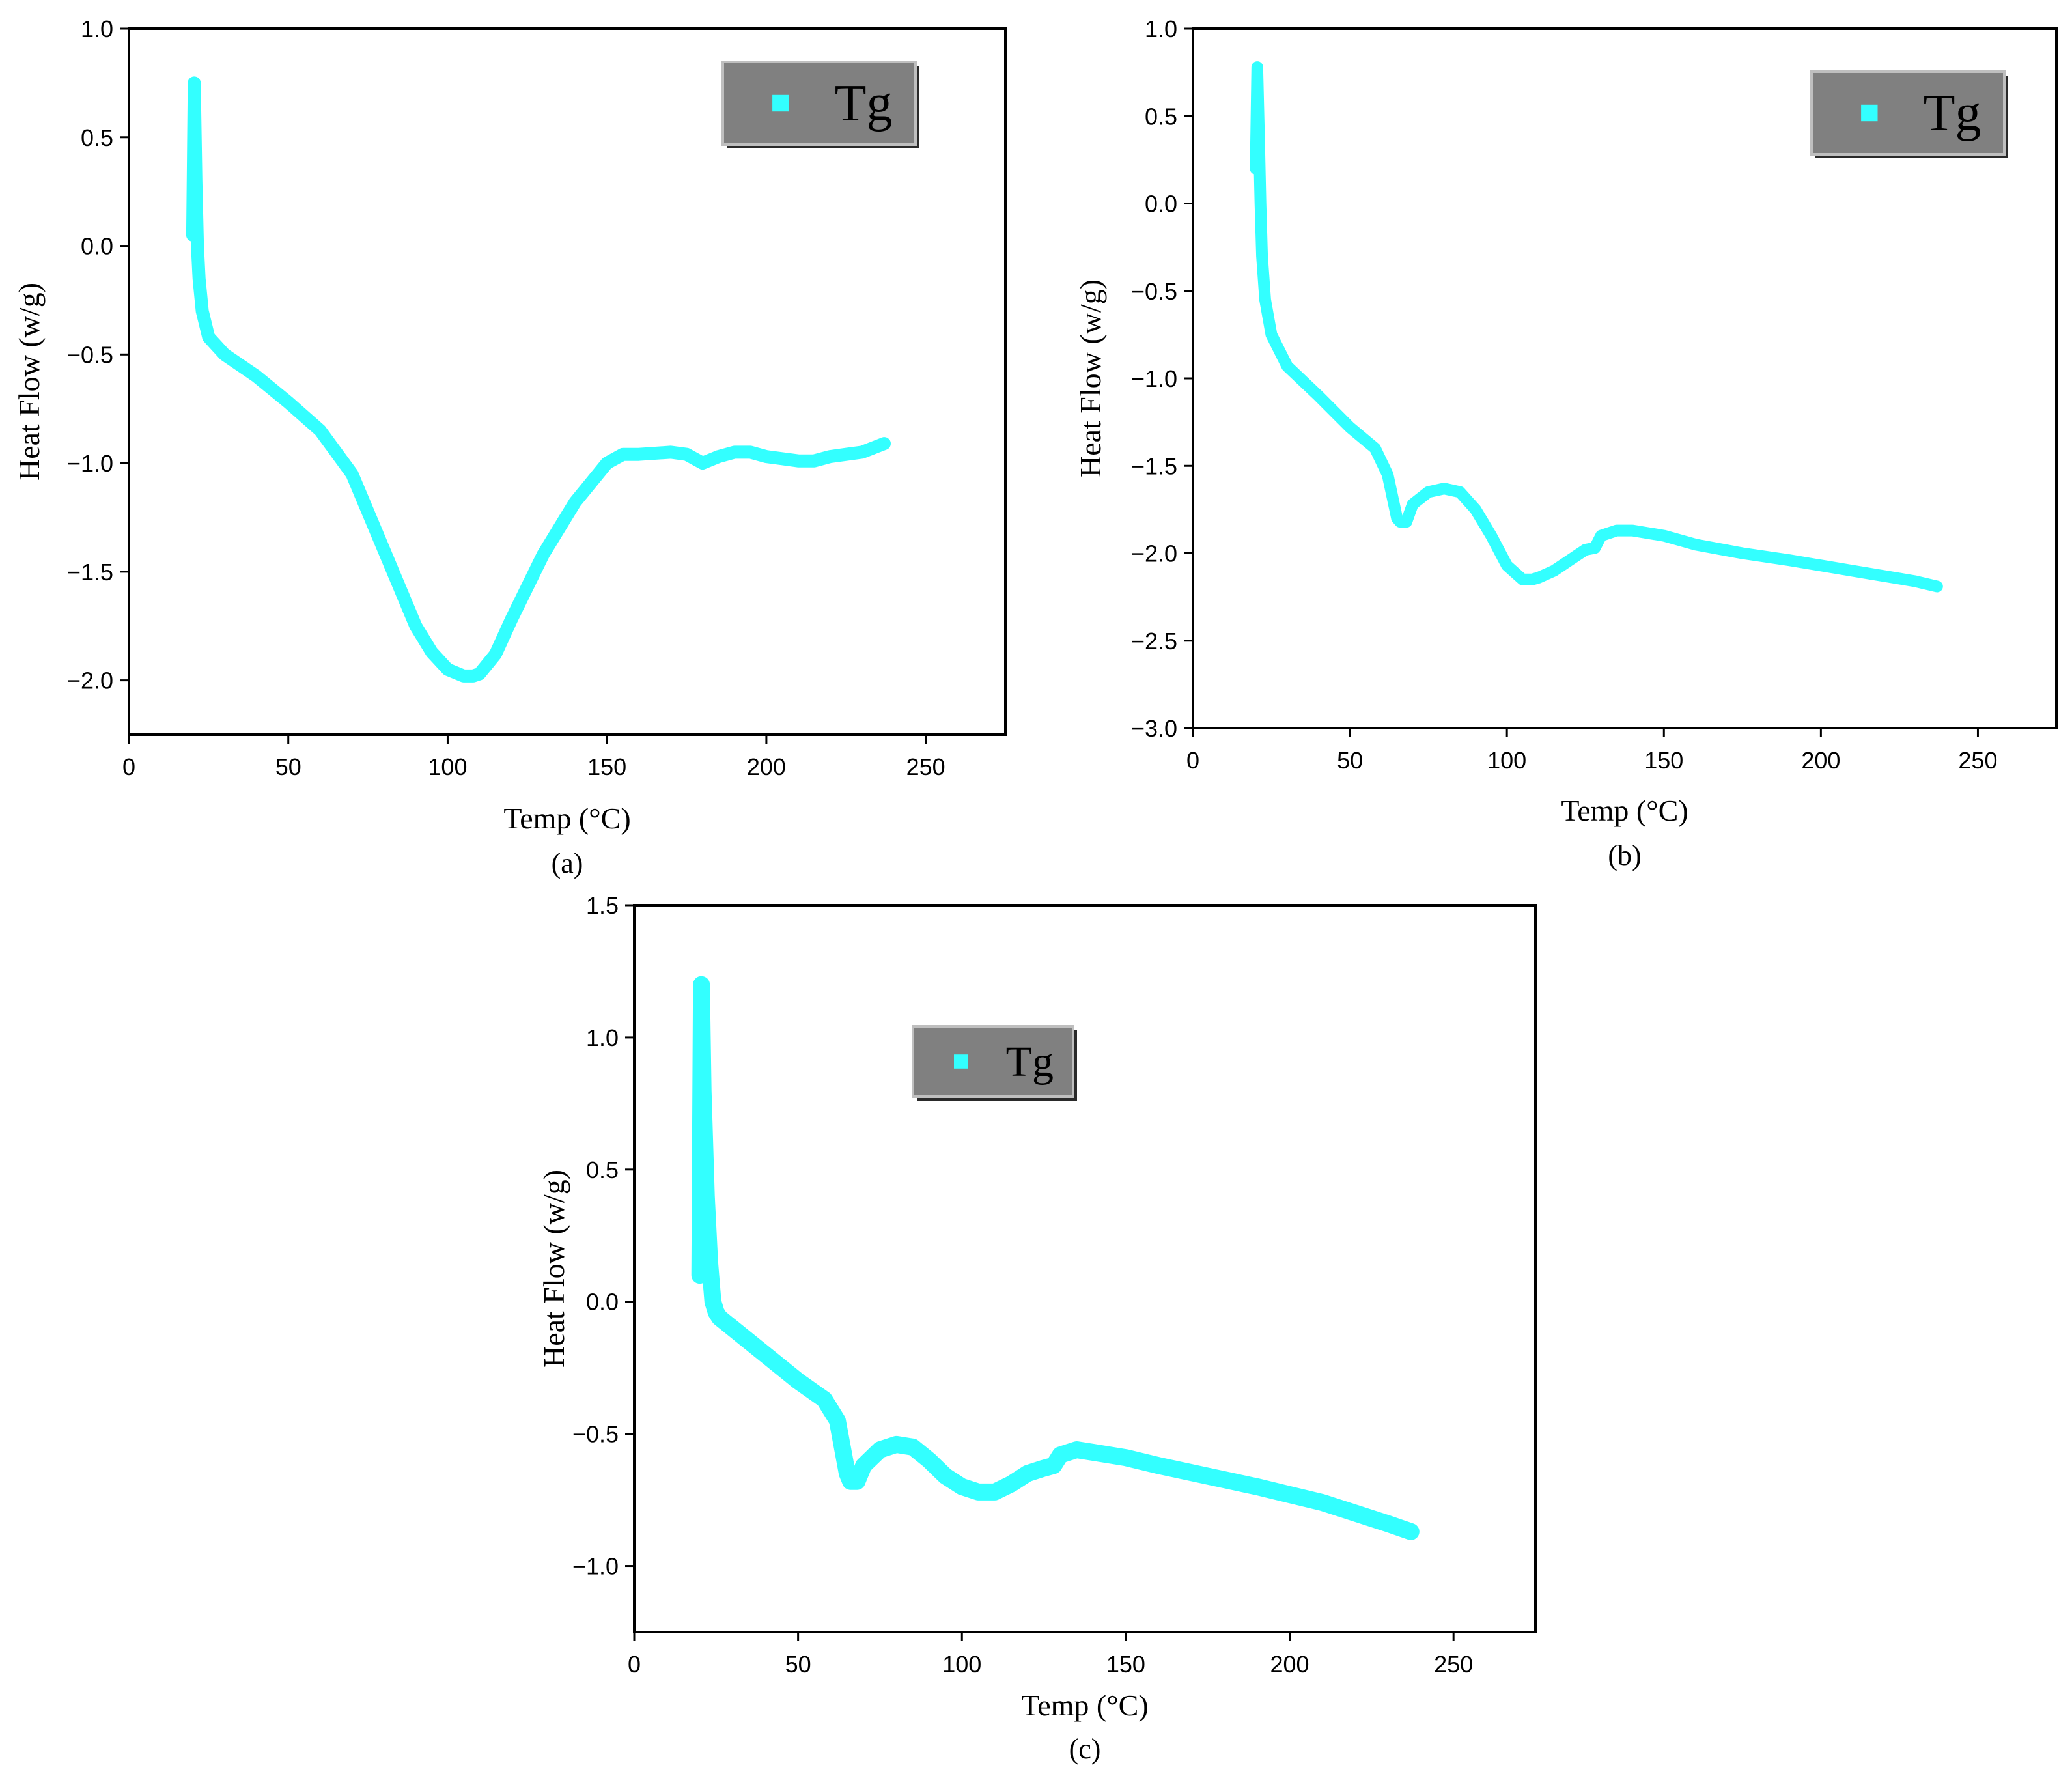 This screenshot has height=1776, width=2072. I want to click on y-tick-label: 1.5, so click(603, 905).